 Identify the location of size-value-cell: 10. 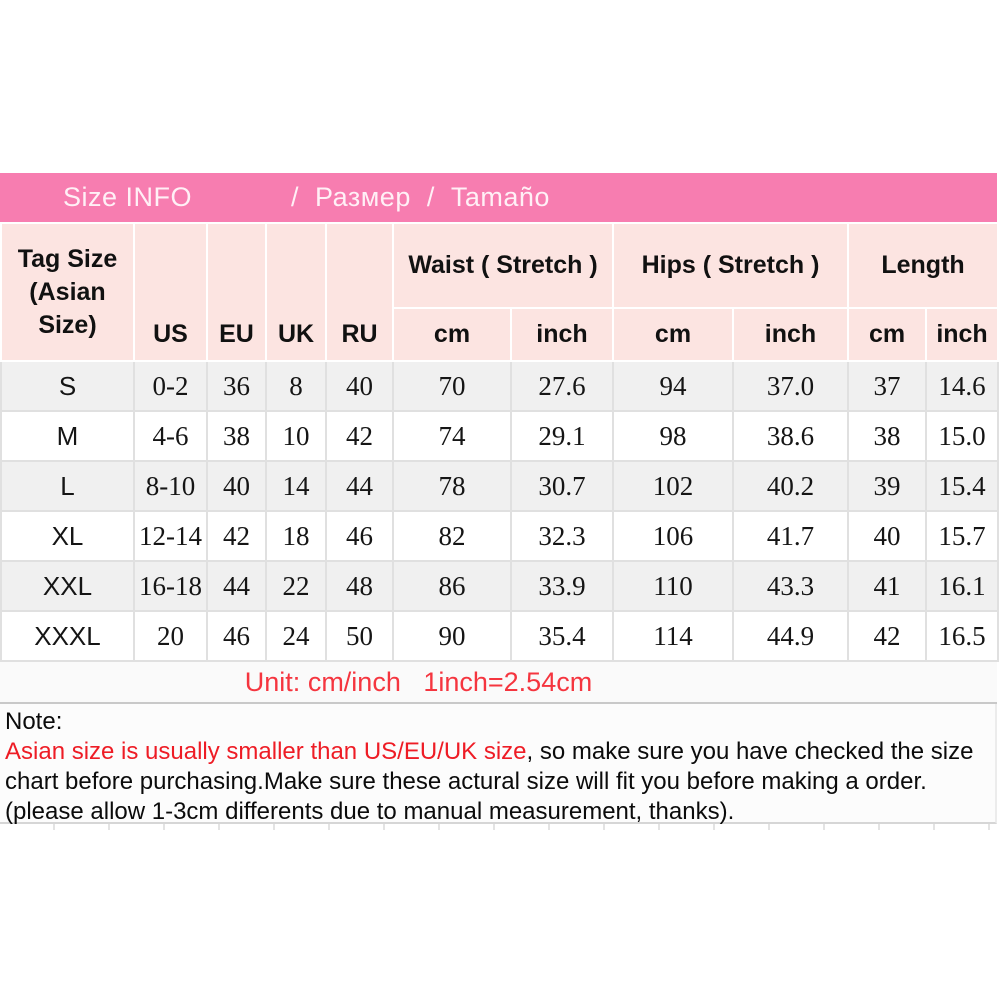
(296, 436).